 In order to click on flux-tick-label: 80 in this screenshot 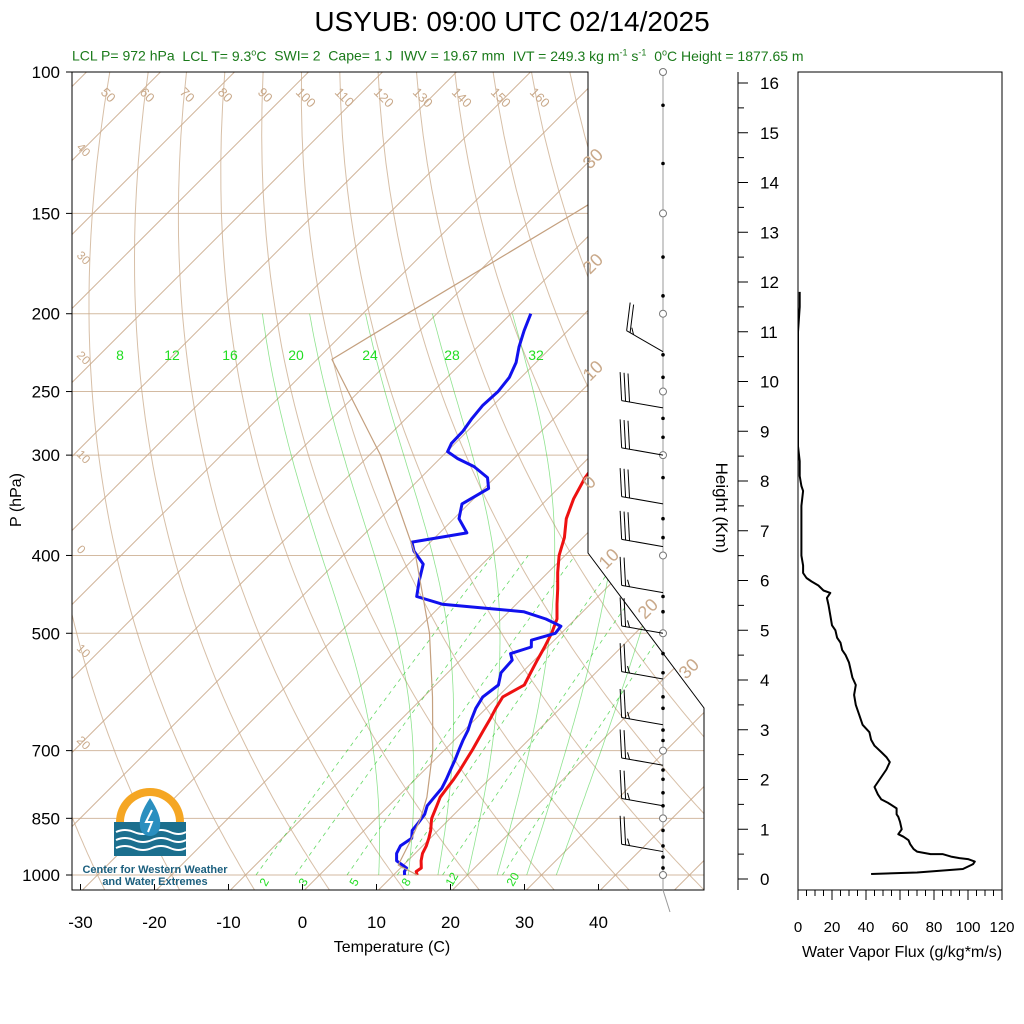, I will do `click(934, 927)`.